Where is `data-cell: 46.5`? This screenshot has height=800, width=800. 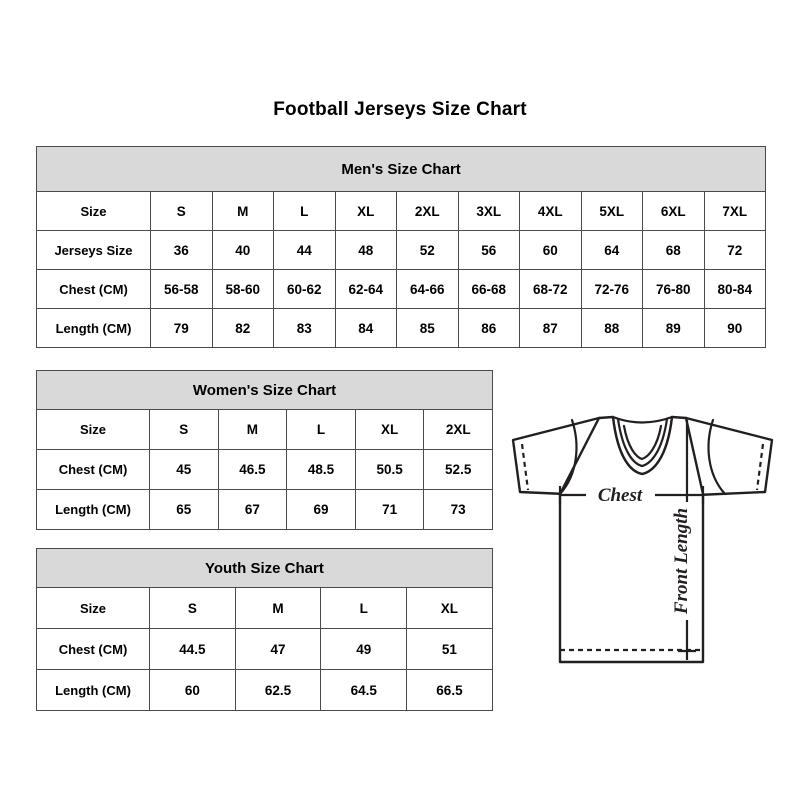 data-cell: 46.5 is located at coordinates (252, 469).